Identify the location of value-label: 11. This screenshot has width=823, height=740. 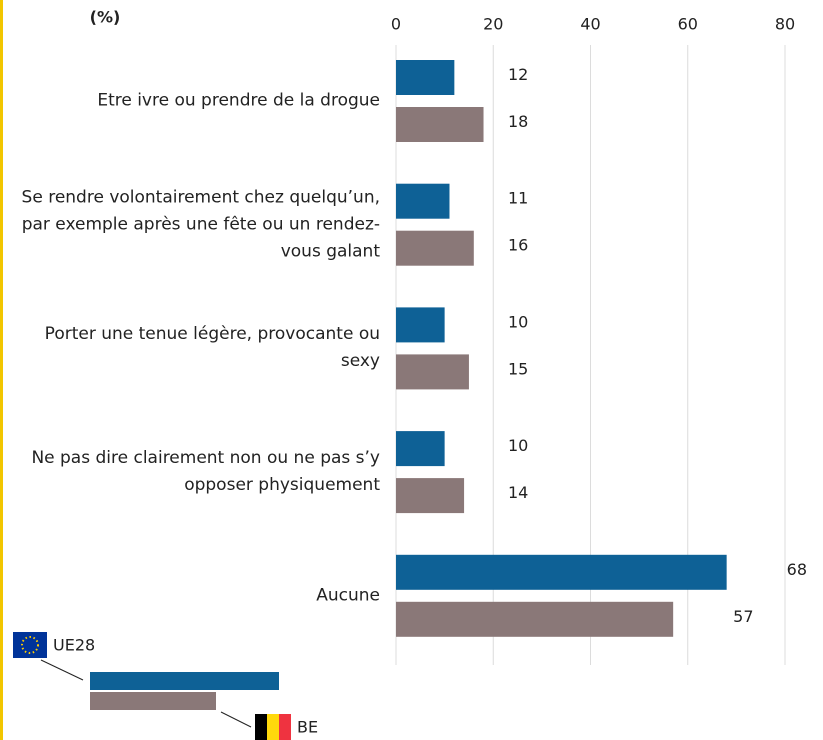
(518, 198).